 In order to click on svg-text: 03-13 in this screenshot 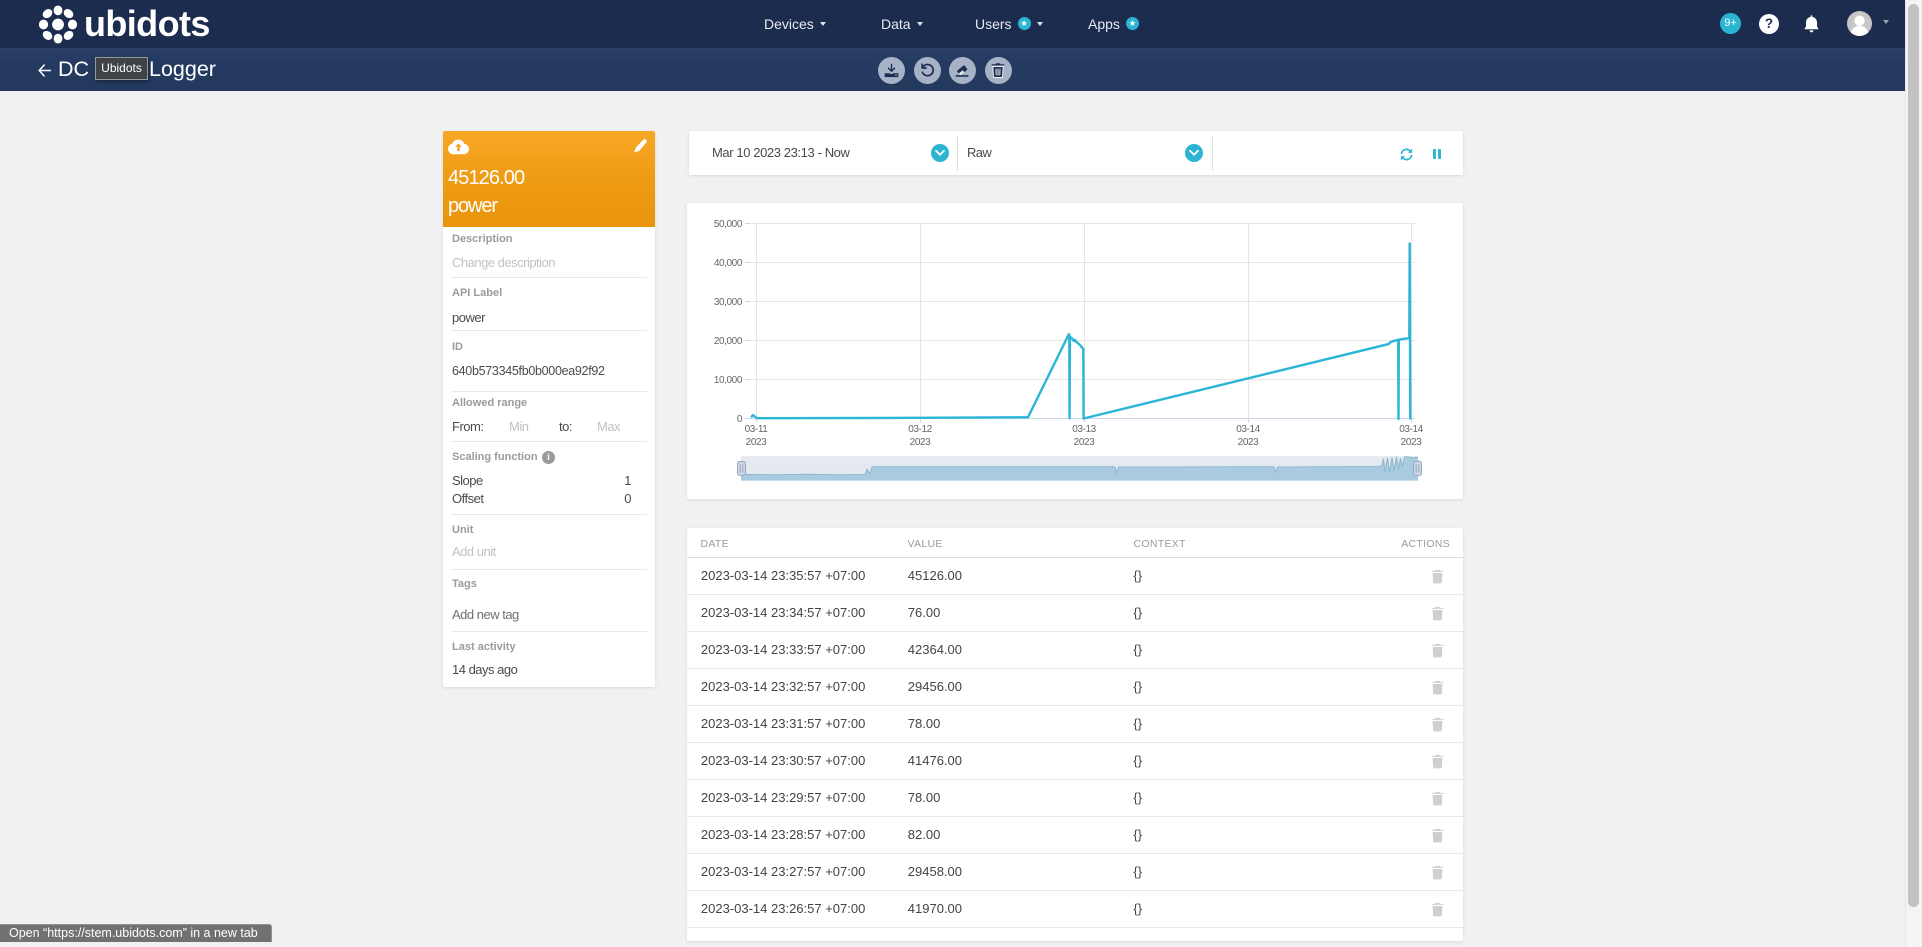, I will do `click(1084, 429)`.